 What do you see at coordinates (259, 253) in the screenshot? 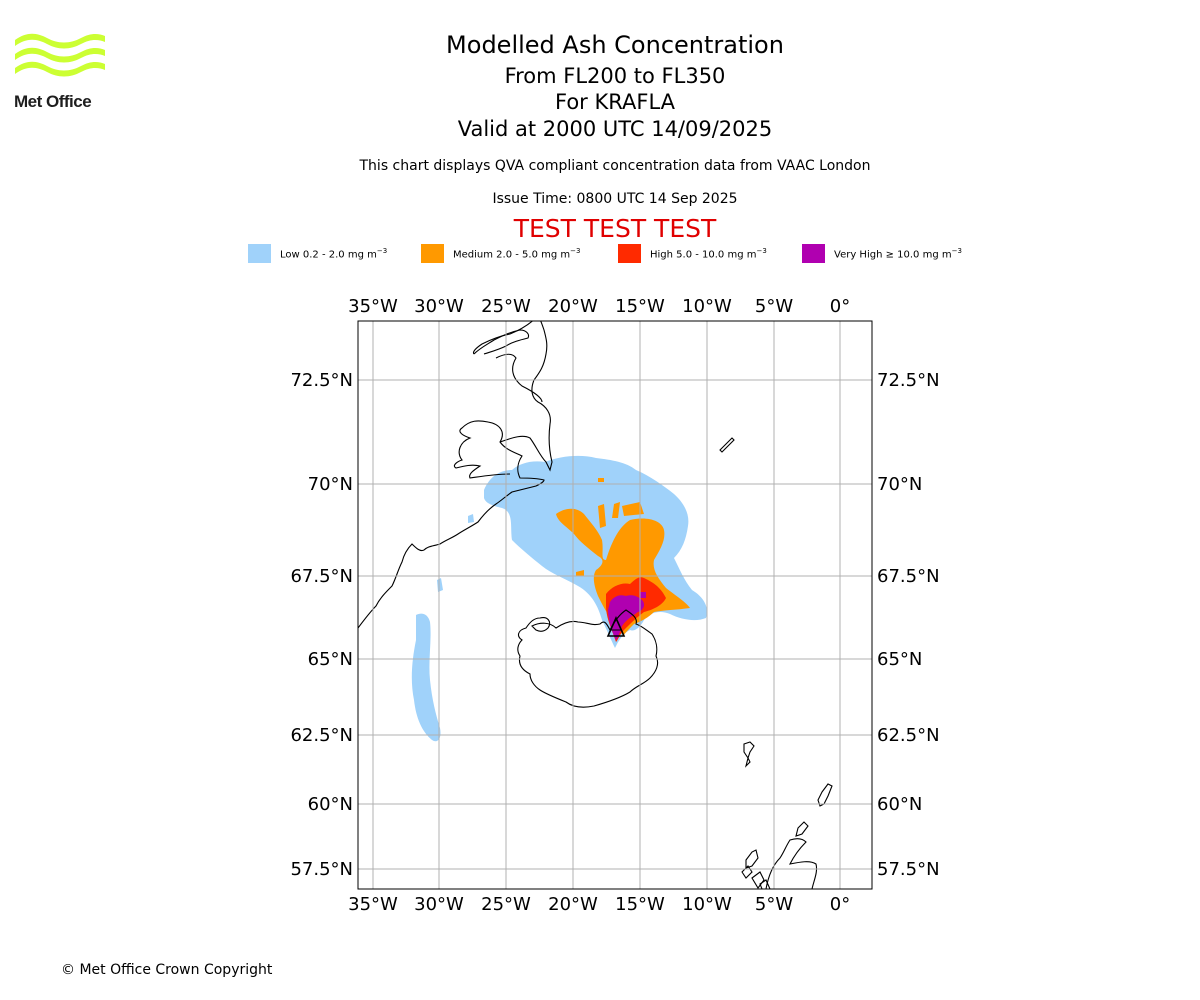
I see `legend-swatch-low` at bounding box center [259, 253].